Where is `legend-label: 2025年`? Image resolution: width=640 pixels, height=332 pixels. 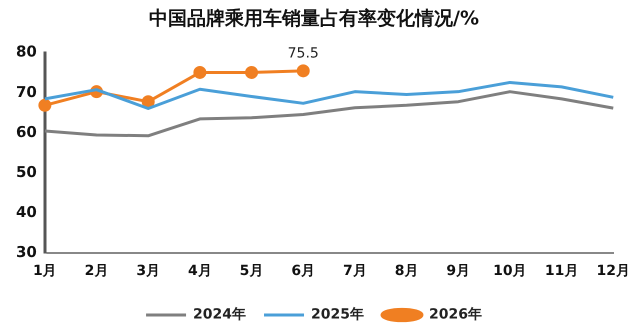 legend-label: 2025年 is located at coordinates (337, 314).